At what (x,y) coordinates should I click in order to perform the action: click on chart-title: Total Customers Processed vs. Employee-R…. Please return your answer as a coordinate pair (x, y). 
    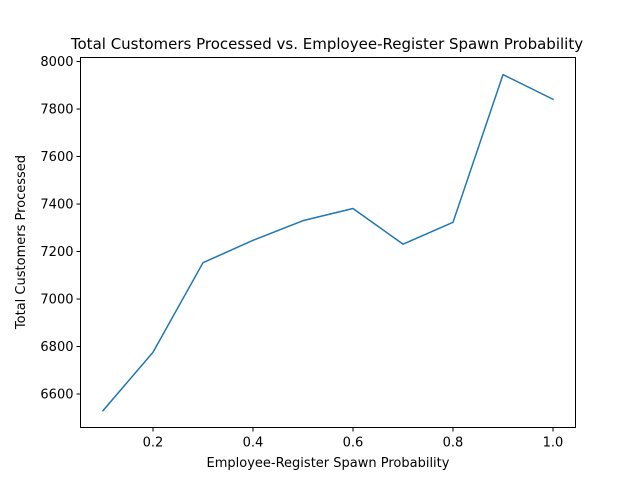
    Looking at the image, I should click on (326, 44).